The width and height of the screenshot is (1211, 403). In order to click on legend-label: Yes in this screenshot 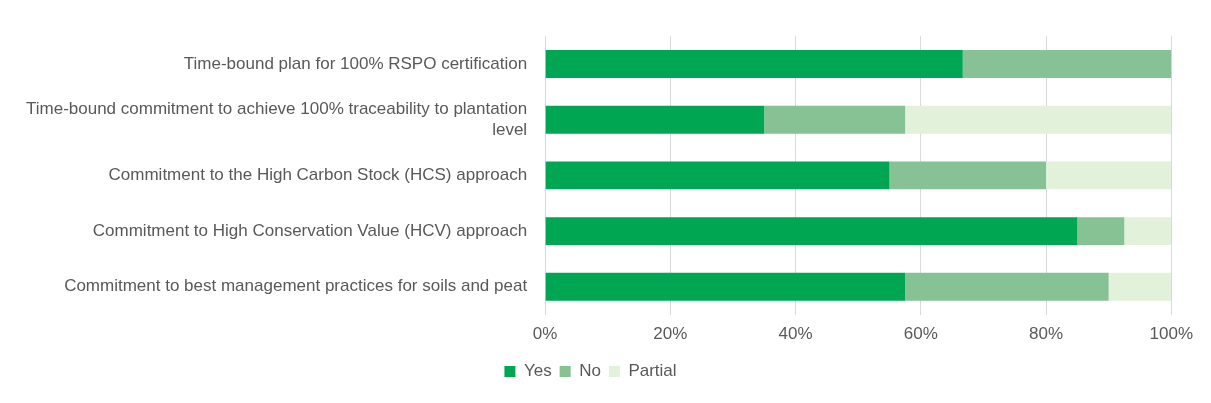, I will do `click(537, 371)`.